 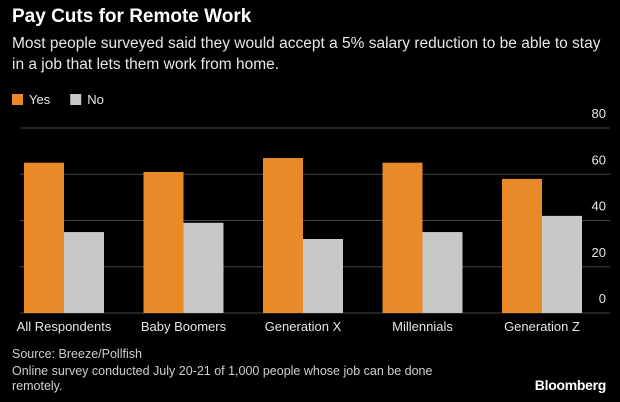 I want to click on x-tick-label: Baby Boomers, so click(x=184, y=326).